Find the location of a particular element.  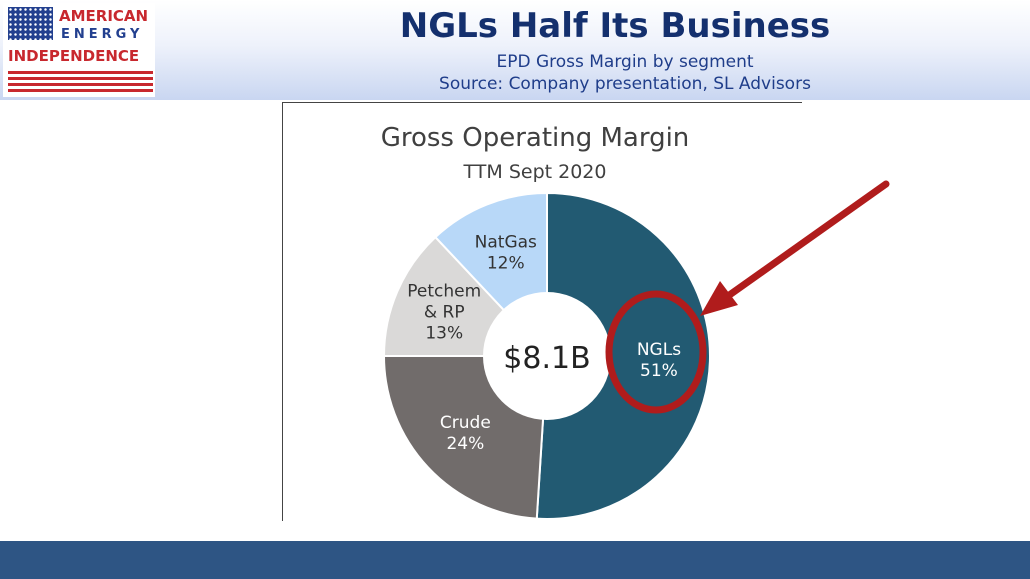

slide-subtitle: EPD Gross Margin by segment is located at coordinates (625, 62).